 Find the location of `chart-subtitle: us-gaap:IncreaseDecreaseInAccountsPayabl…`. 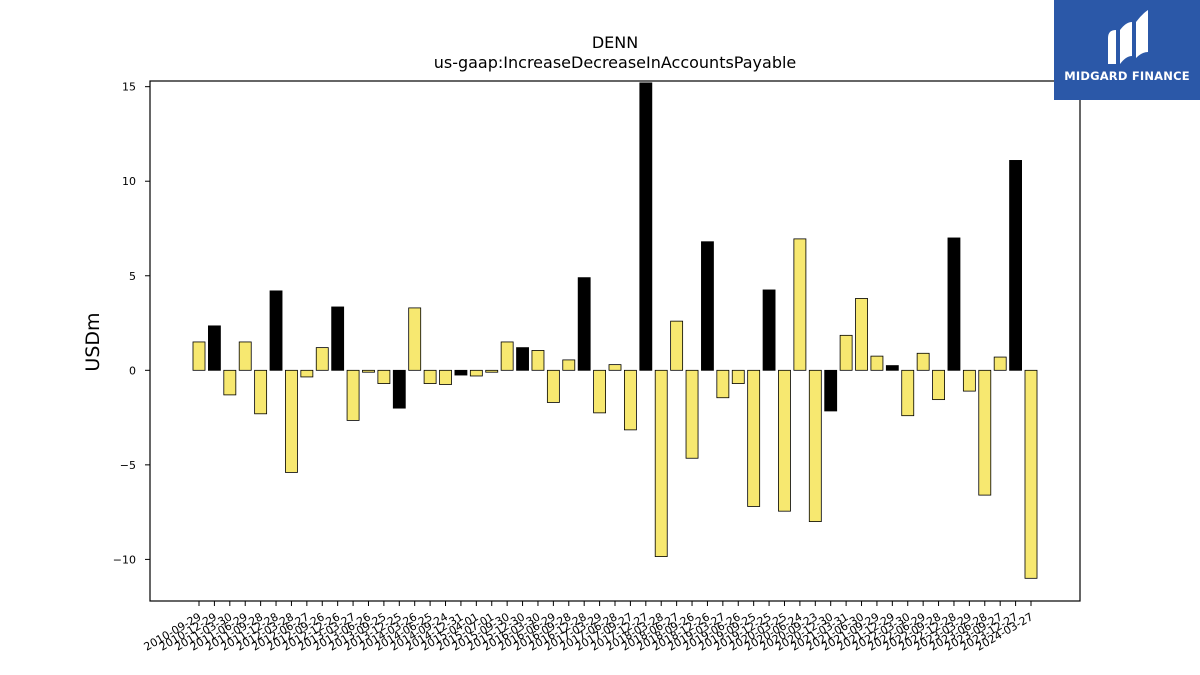

chart-subtitle: us-gaap:IncreaseDecreaseInAccountsPayabl… is located at coordinates (615, 62).